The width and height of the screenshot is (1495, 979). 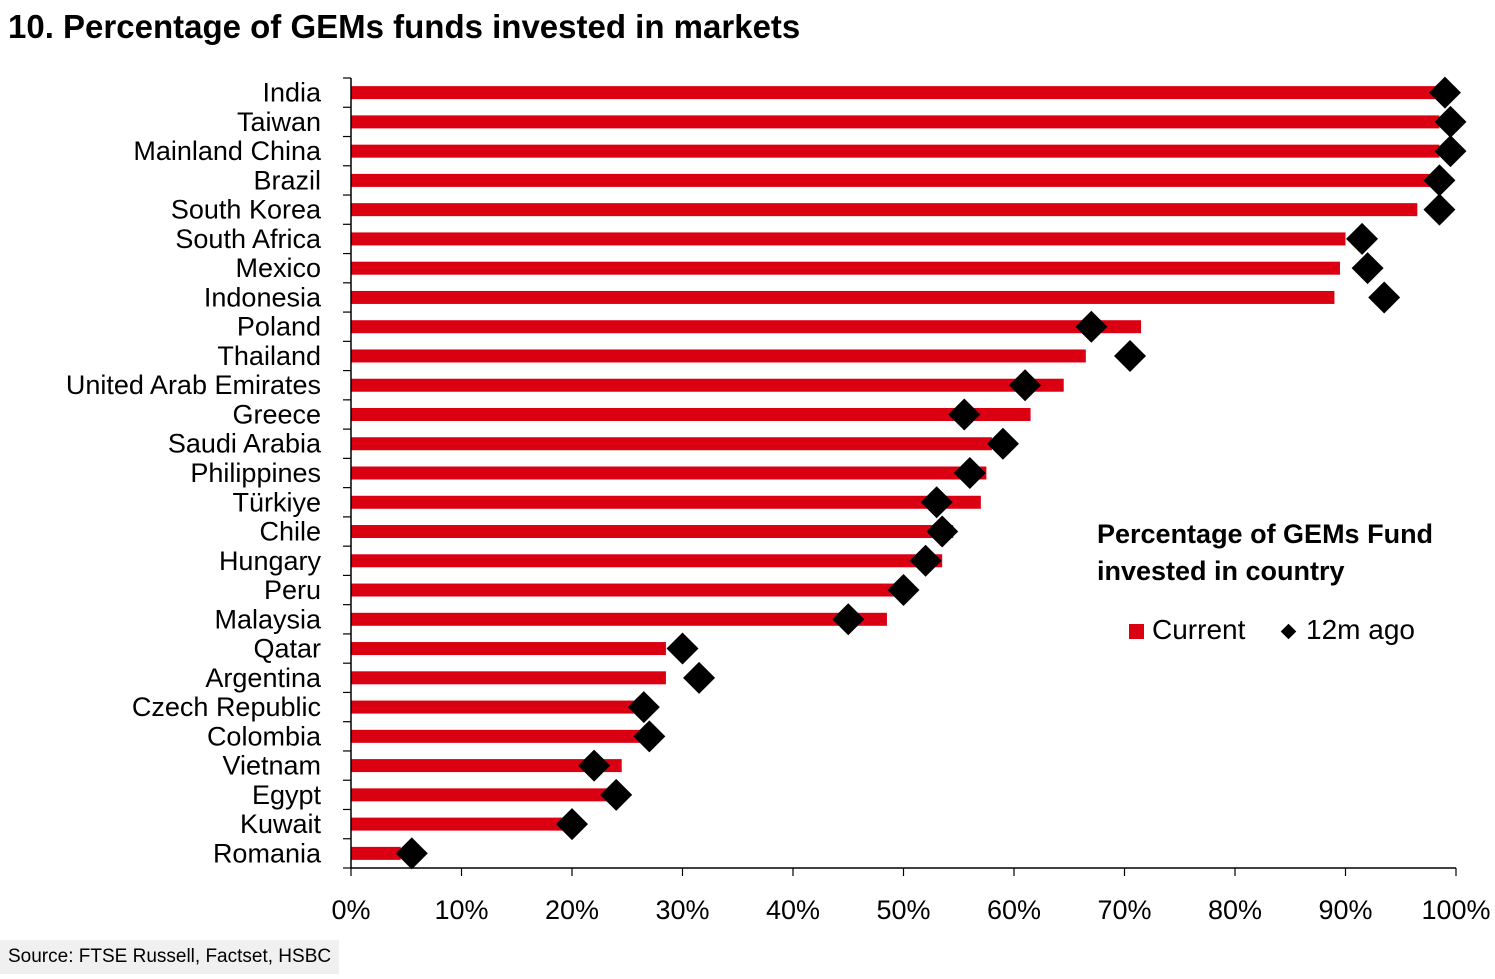 What do you see at coordinates (281, 824) in the screenshot?
I see `y-tick-label: Kuwait` at bounding box center [281, 824].